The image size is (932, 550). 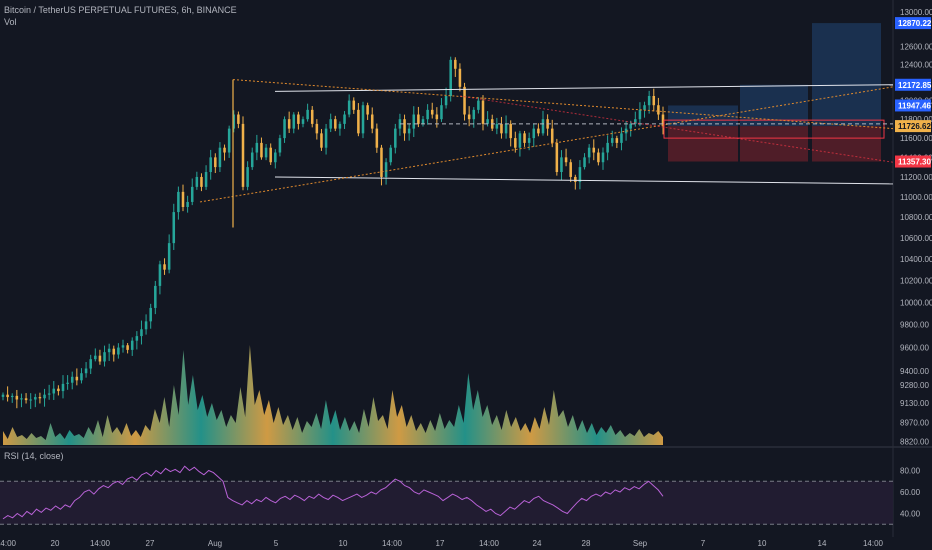 What do you see at coordinates (916, 47) in the screenshot?
I see `price-axis-tick: 12600.00` at bounding box center [916, 47].